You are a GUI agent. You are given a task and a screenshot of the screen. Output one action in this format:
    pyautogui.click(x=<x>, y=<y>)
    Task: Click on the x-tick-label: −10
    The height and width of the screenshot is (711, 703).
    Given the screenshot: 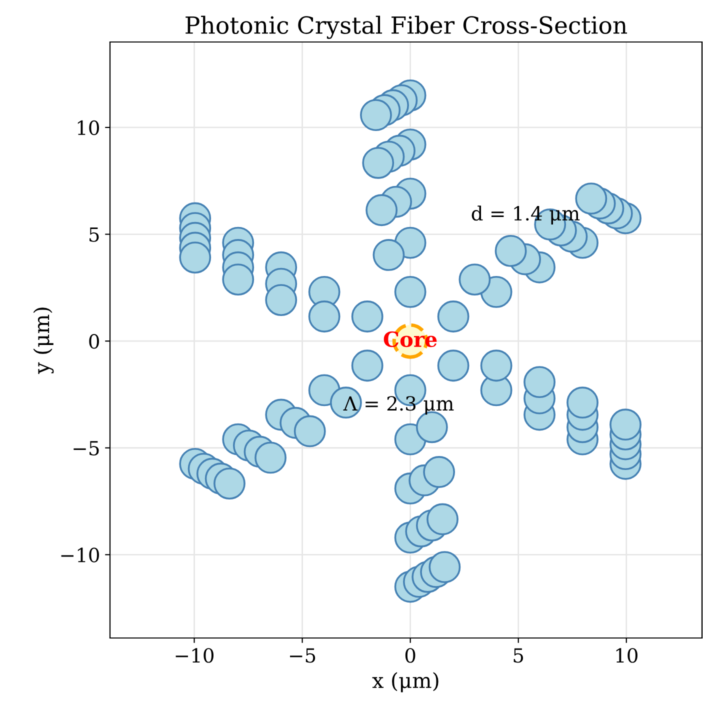 What is the action you would take?
    pyautogui.click(x=195, y=655)
    